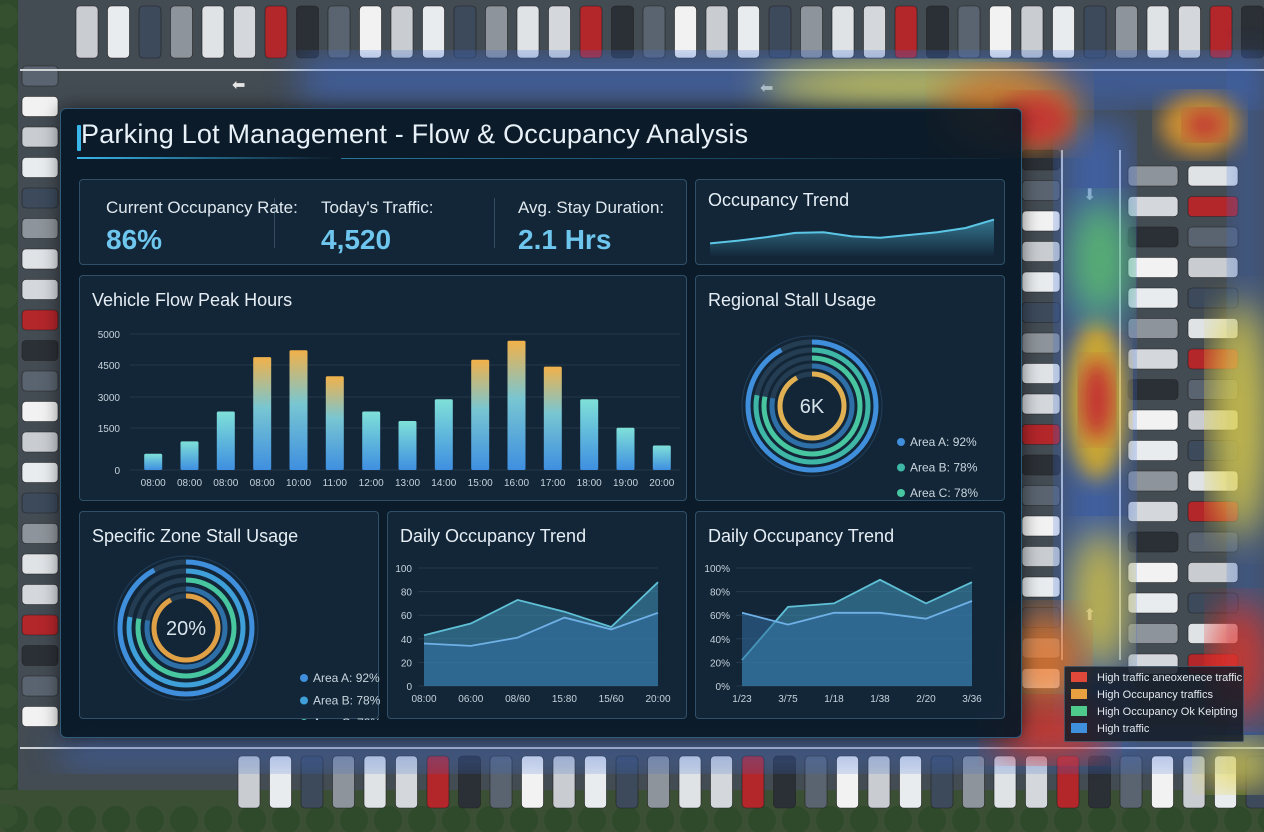 Image resolution: width=1264 pixels, height=832 pixels. I want to click on kpi-traffic-value: 4,520, so click(356, 239).